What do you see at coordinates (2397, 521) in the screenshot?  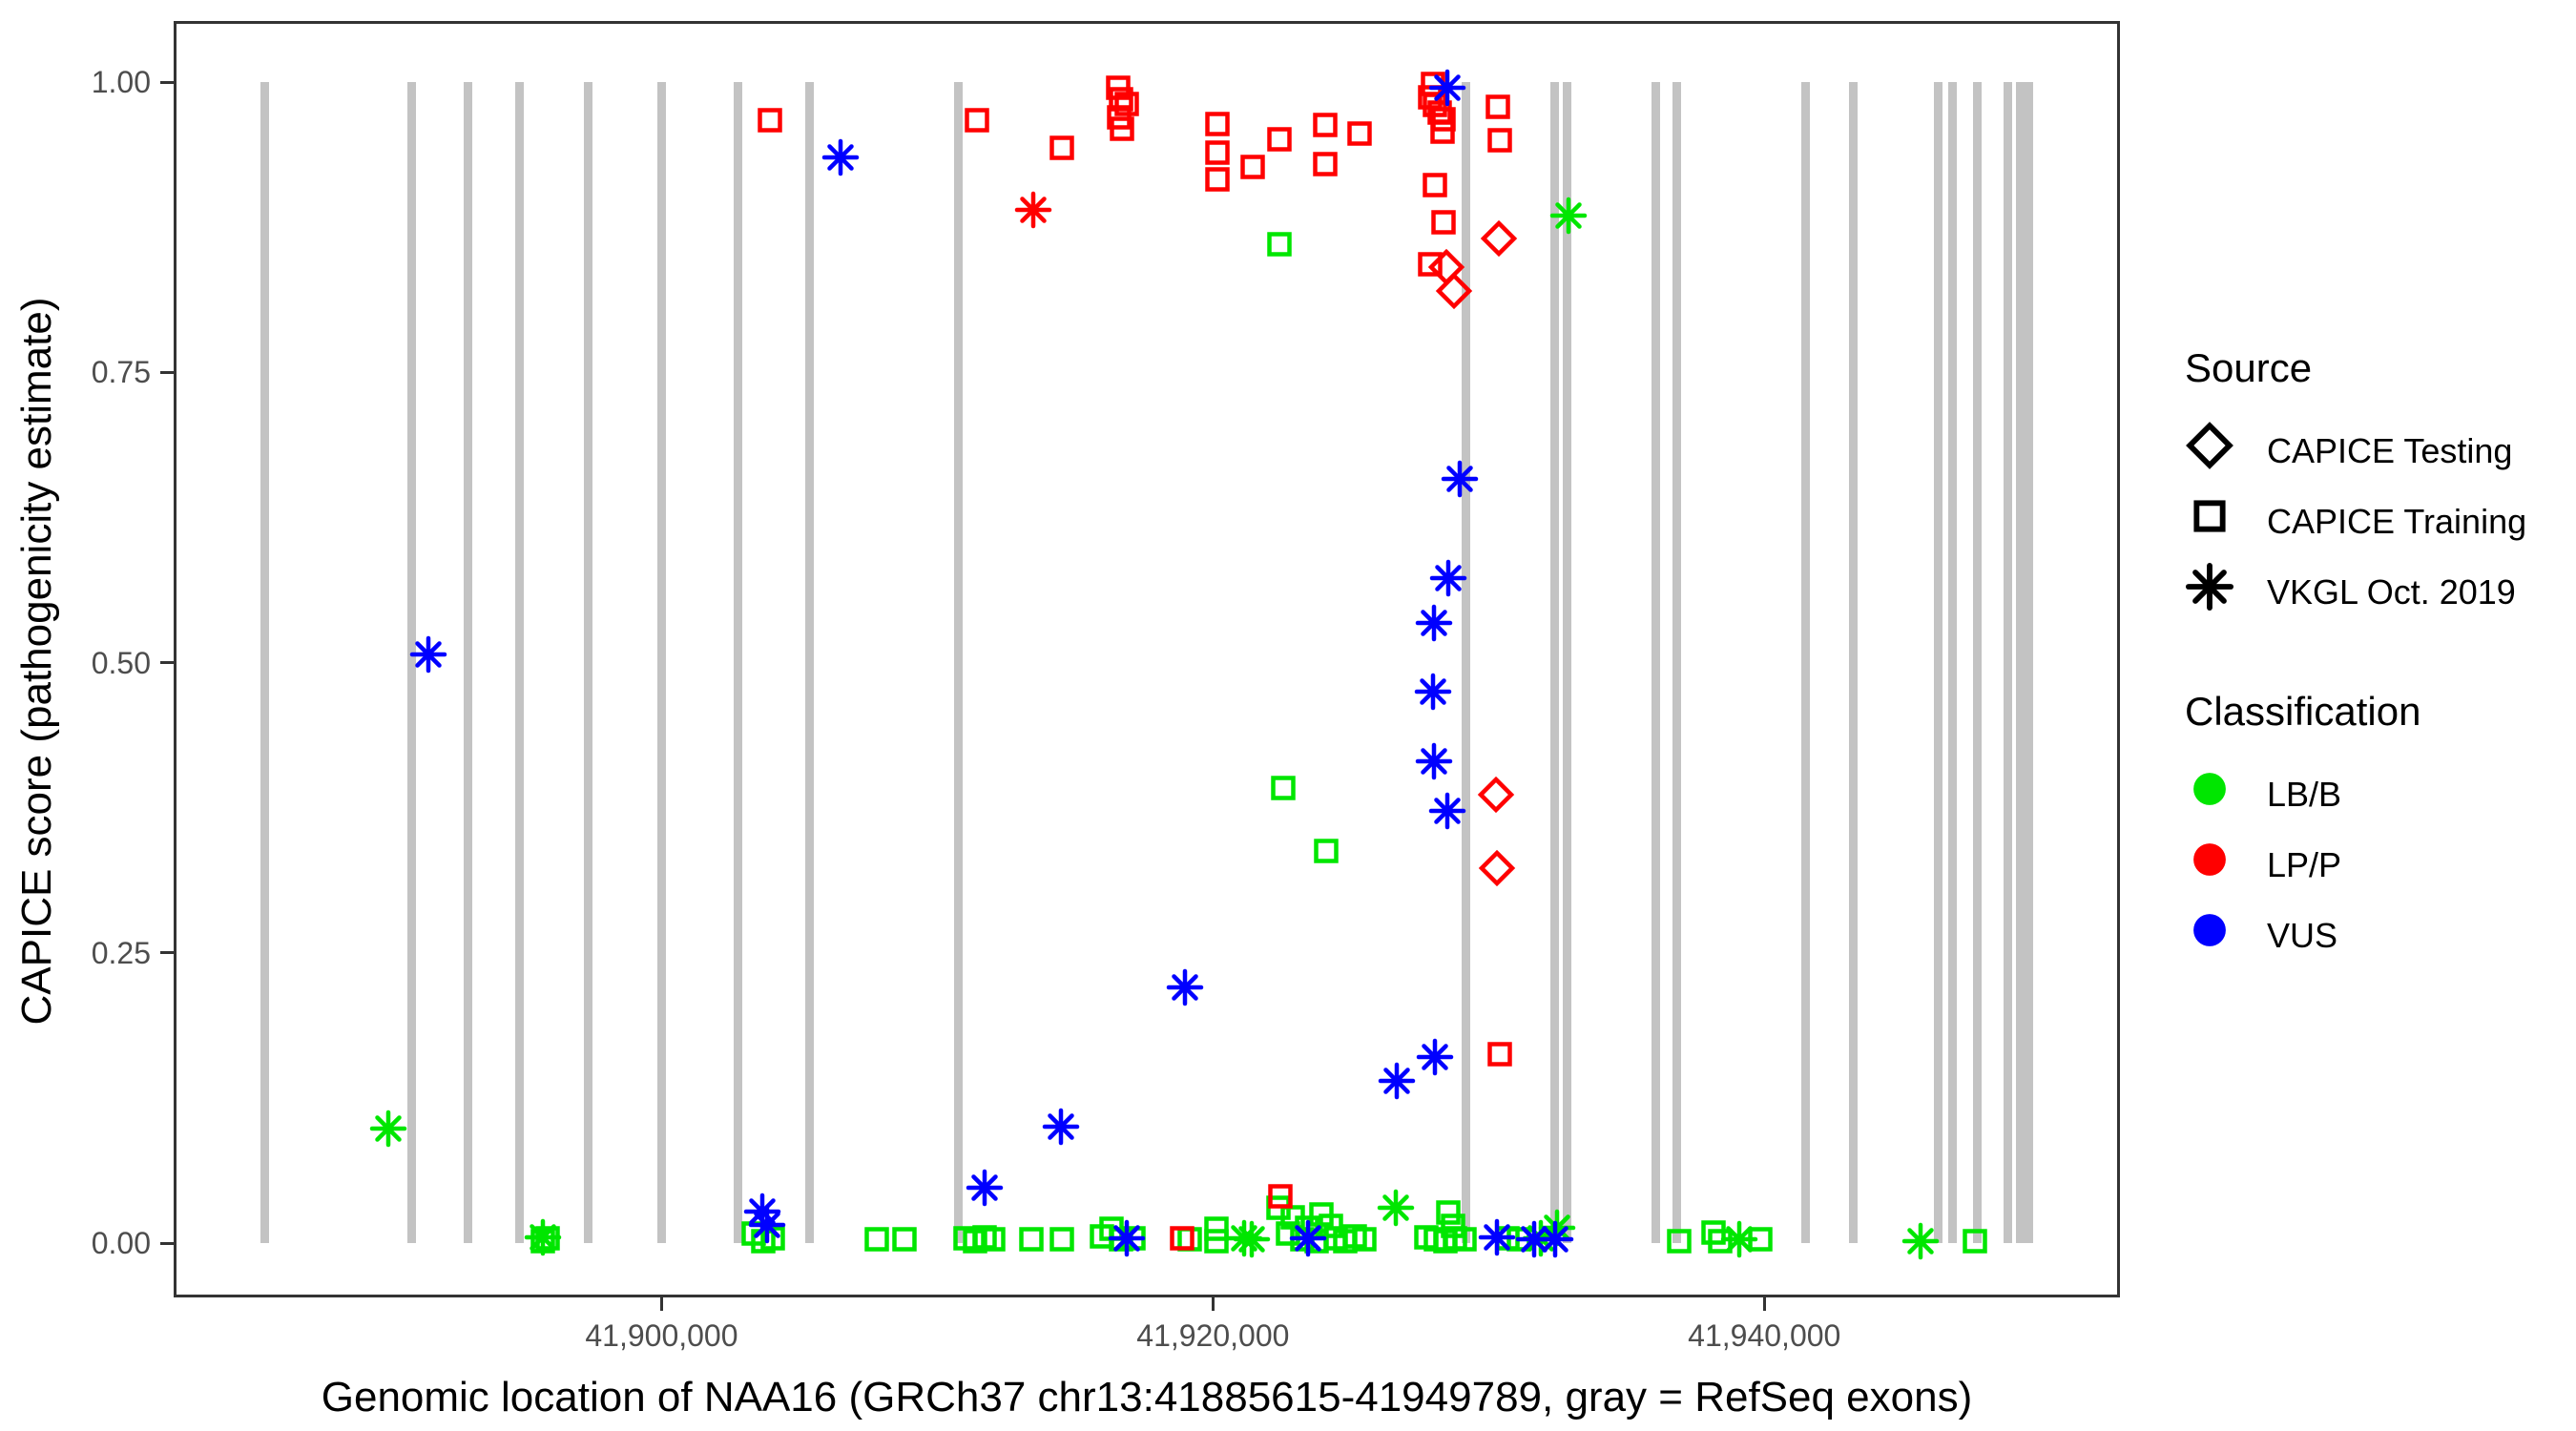 I see `legend-label: CAPICE Training` at bounding box center [2397, 521].